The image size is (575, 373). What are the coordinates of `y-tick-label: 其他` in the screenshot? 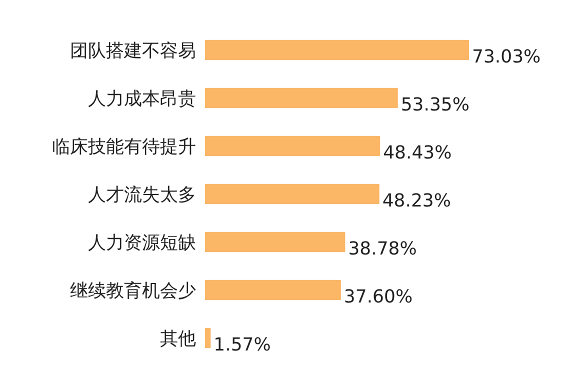 It's located at (178, 339).